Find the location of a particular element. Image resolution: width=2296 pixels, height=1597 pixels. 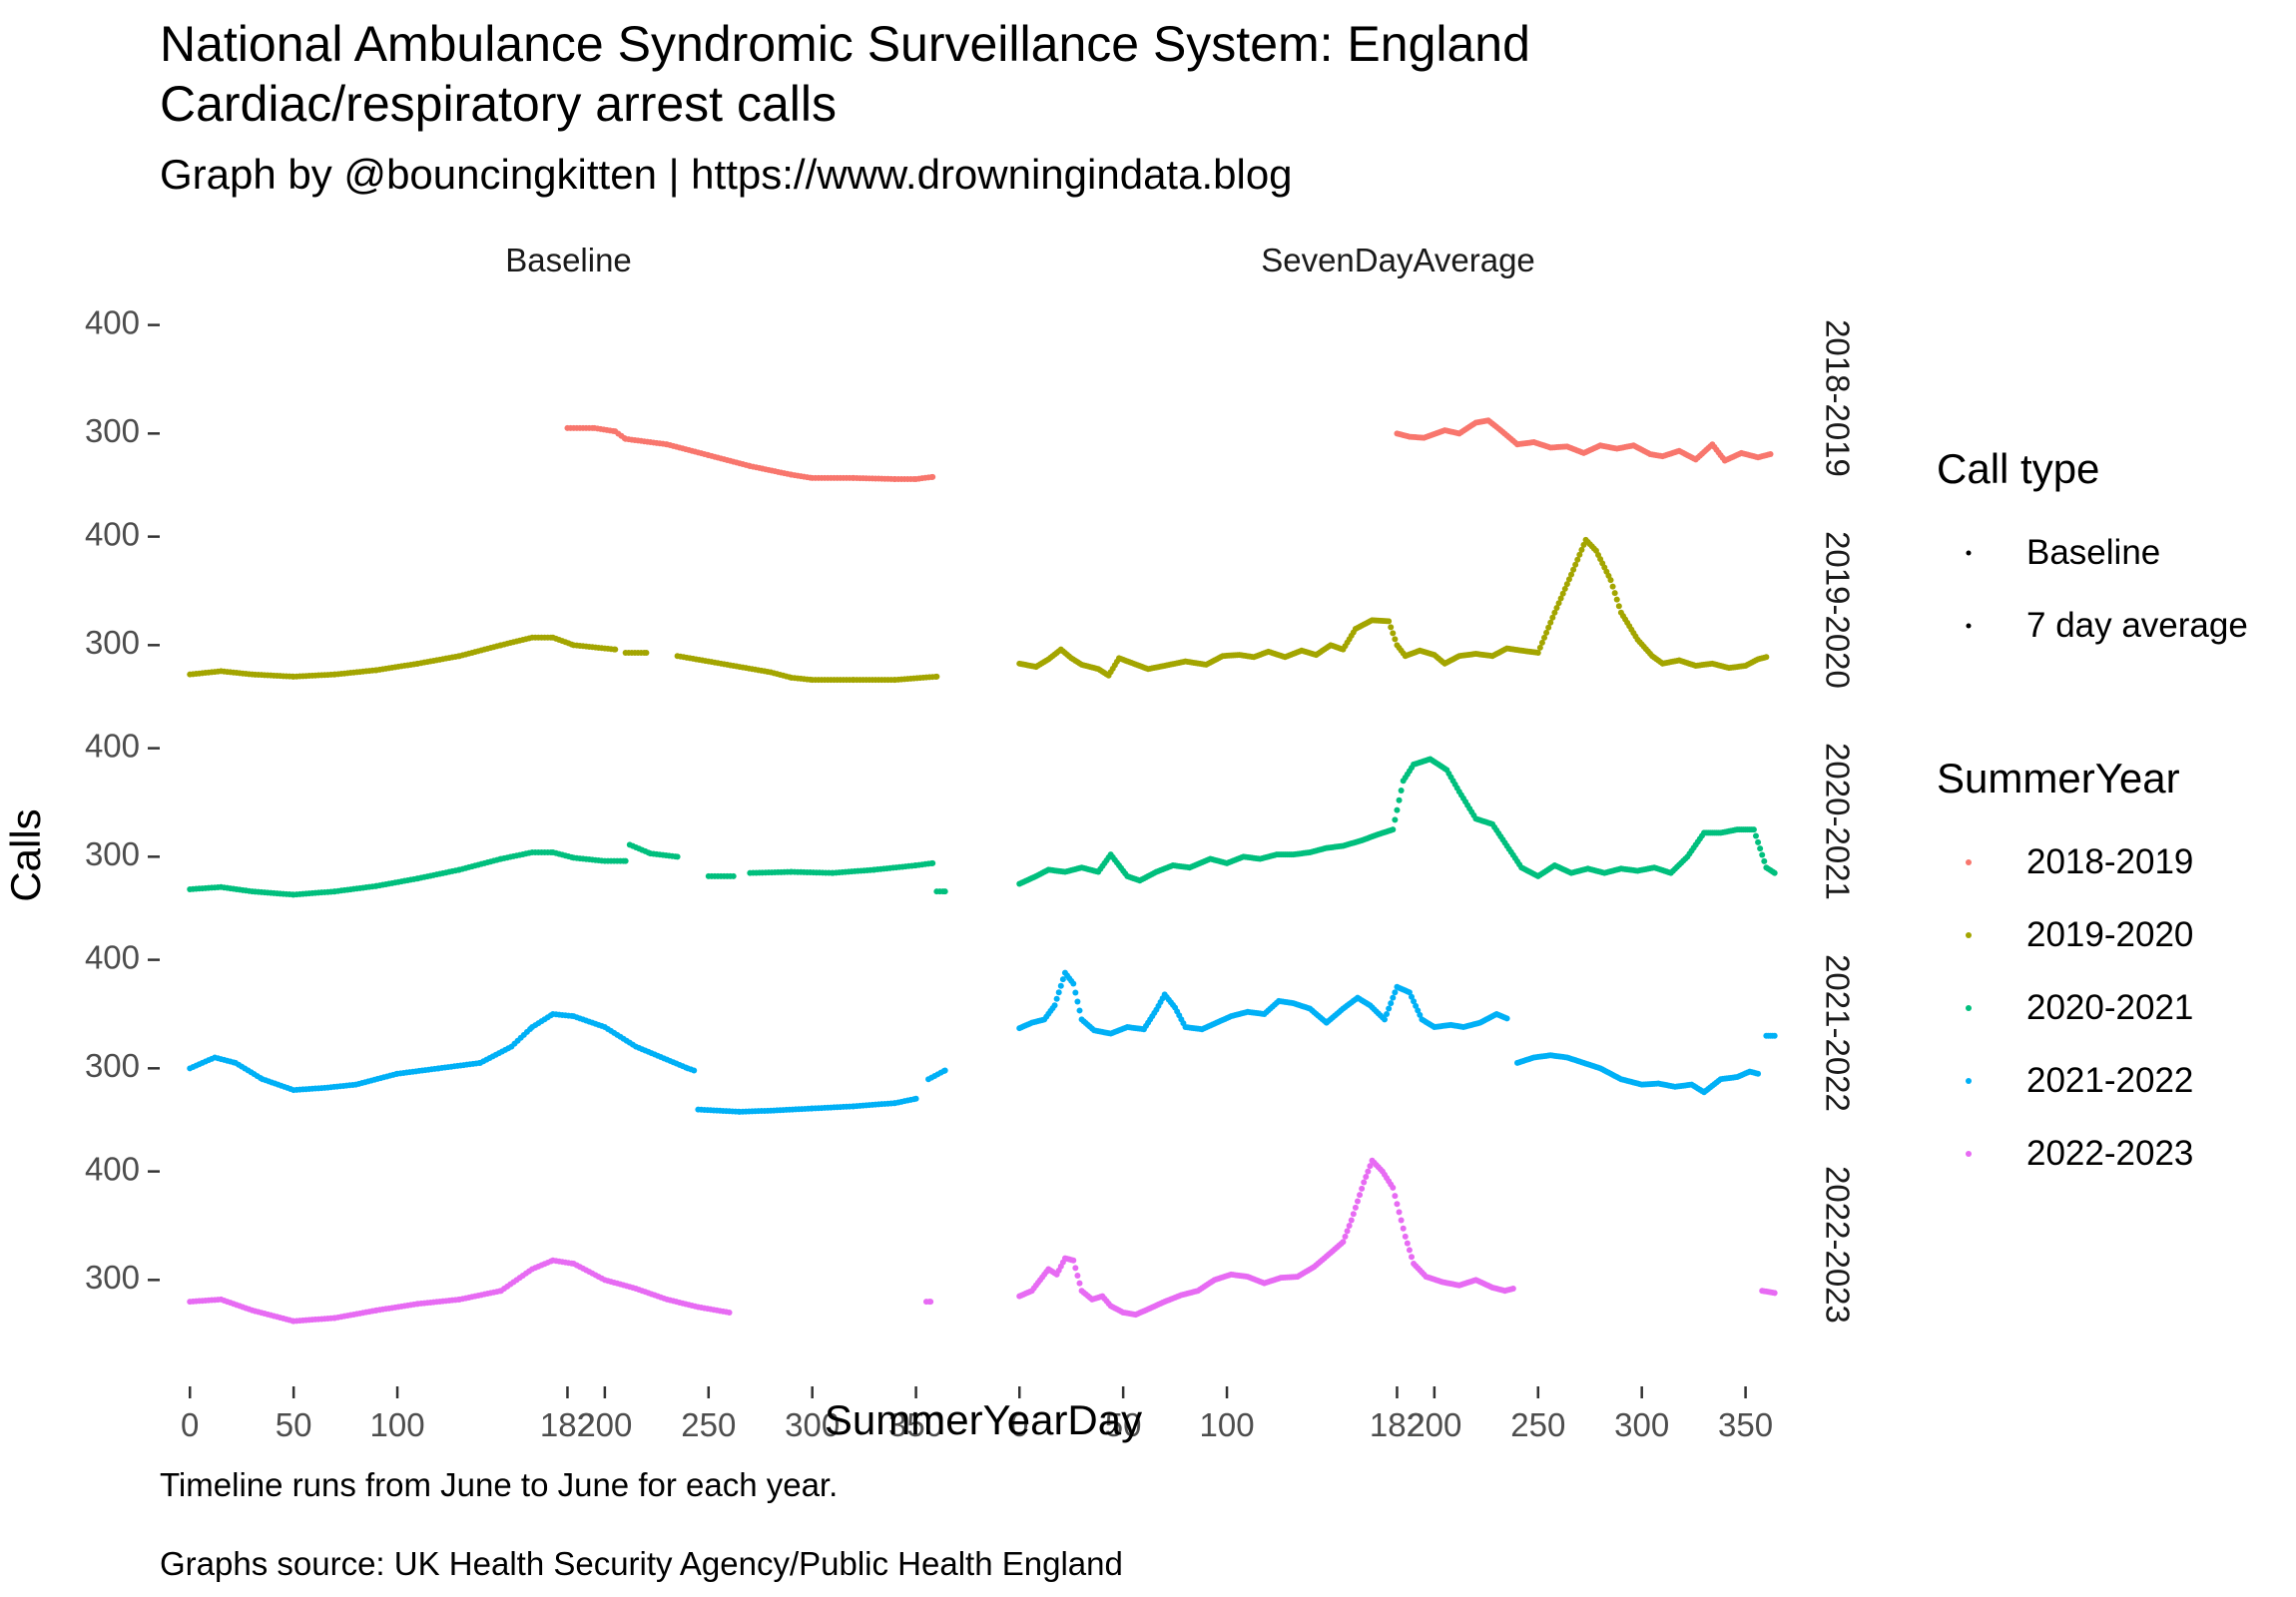

legend-label-2020-2021: 2020-2021 is located at coordinates (2110, 1007).